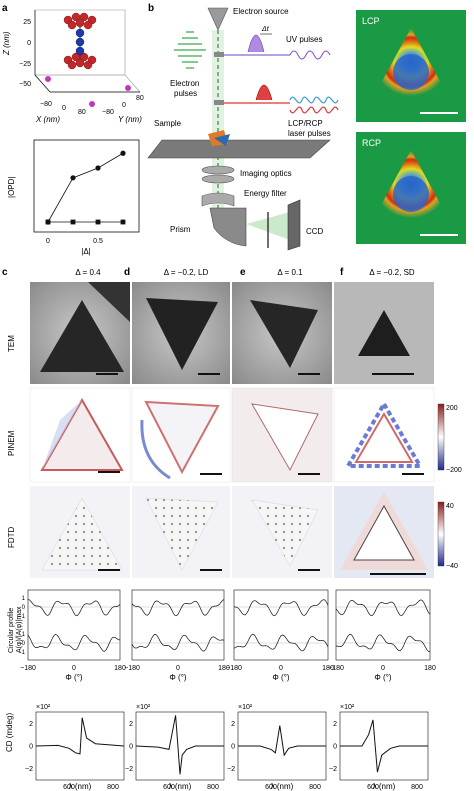 Image resolution: width=474 pixels, height=791 pixels. I want to click on profile-ytick-top: 0, so click(24, 608).